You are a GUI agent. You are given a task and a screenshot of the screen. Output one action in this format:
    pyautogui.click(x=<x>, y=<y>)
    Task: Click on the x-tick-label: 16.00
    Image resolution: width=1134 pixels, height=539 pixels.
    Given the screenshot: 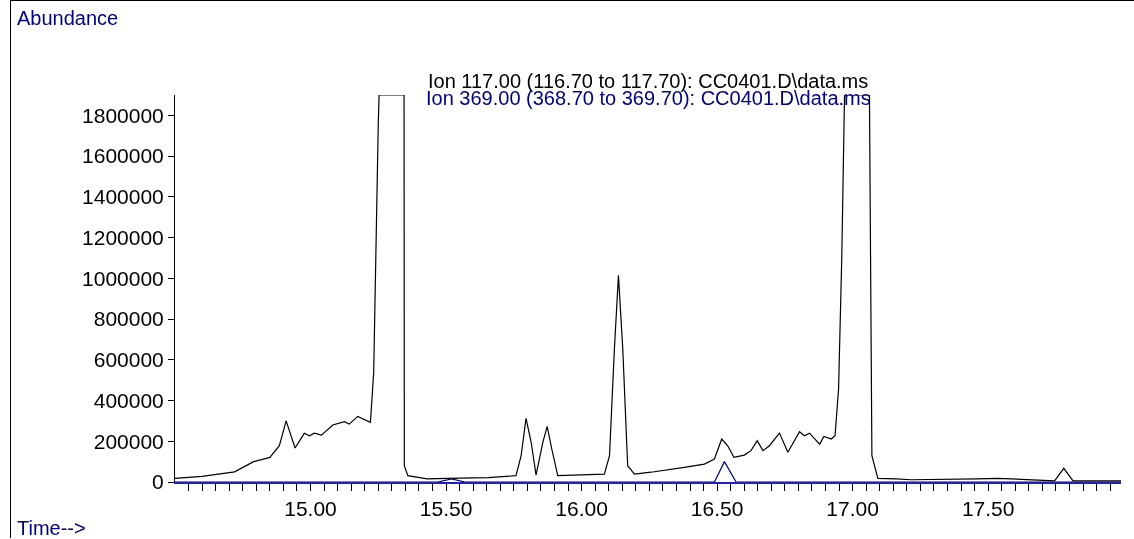 What is the action you would take?
    pyautogui.click(x=581, y=508)
    